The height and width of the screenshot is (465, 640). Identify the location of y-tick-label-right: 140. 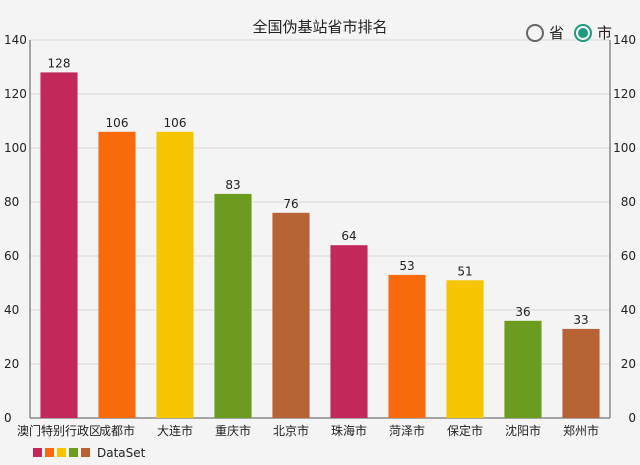
(624, 40).